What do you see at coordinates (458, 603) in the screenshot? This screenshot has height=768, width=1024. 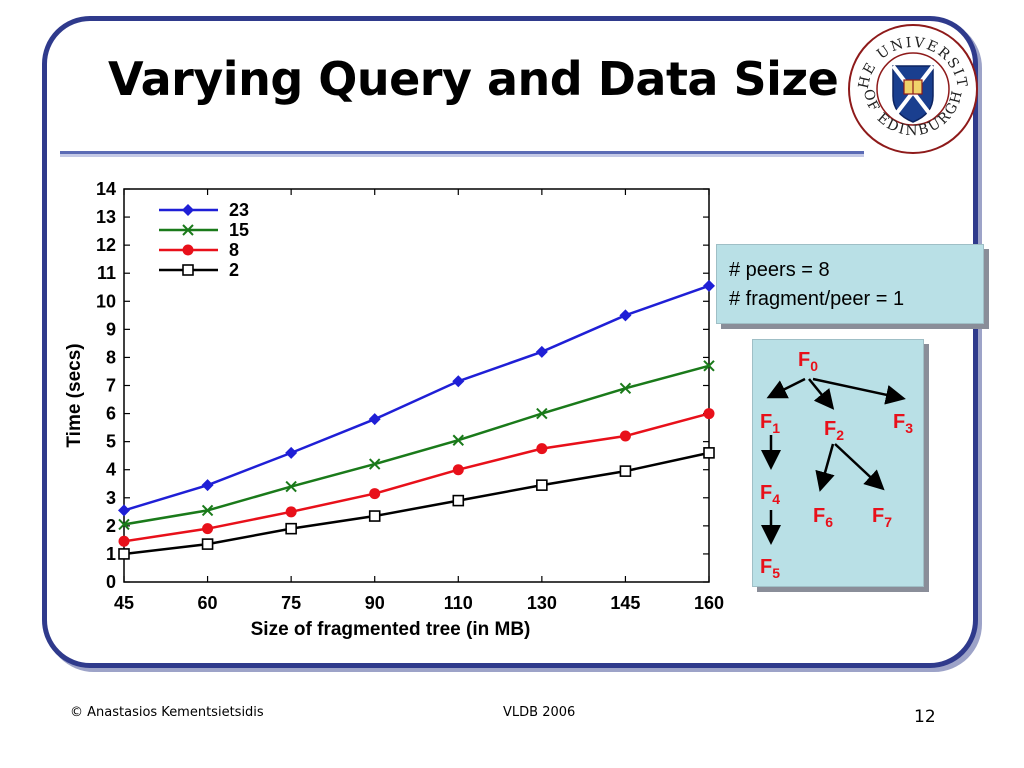 I see `x-tick-label: 110` at bounding box center [458, 603].